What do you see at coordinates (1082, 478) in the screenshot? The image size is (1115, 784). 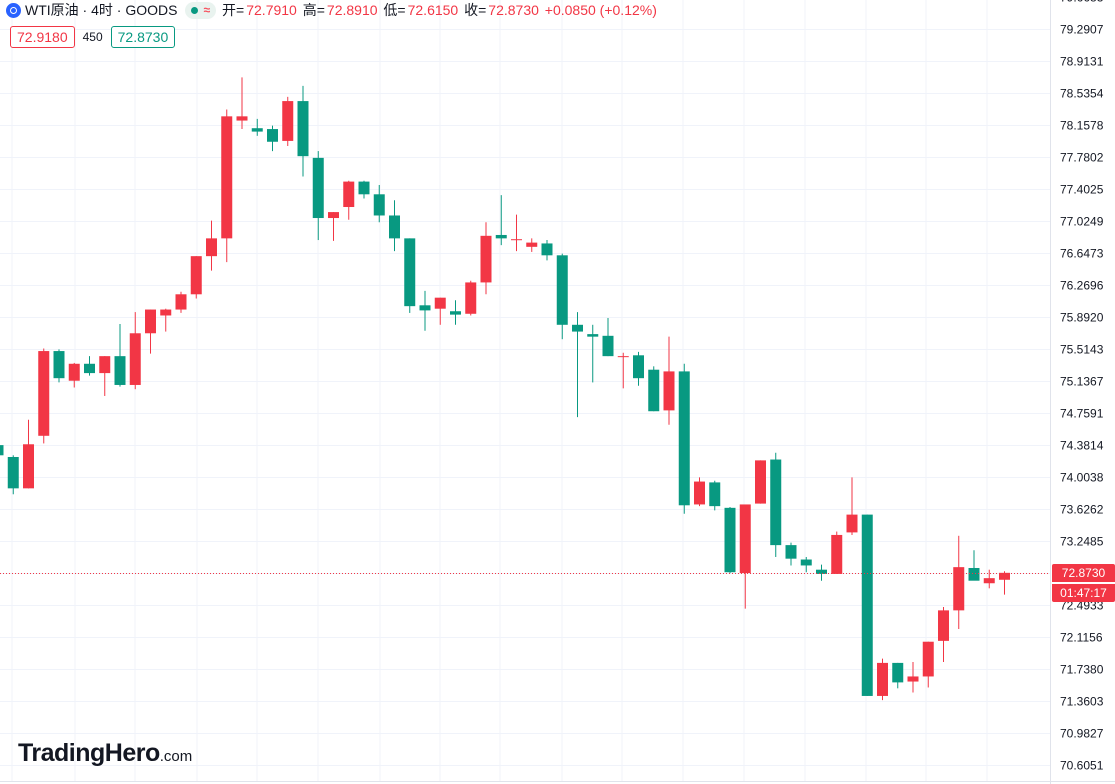 I see `y-tick-label: 74.0038` at bounding box center [1082, 478].